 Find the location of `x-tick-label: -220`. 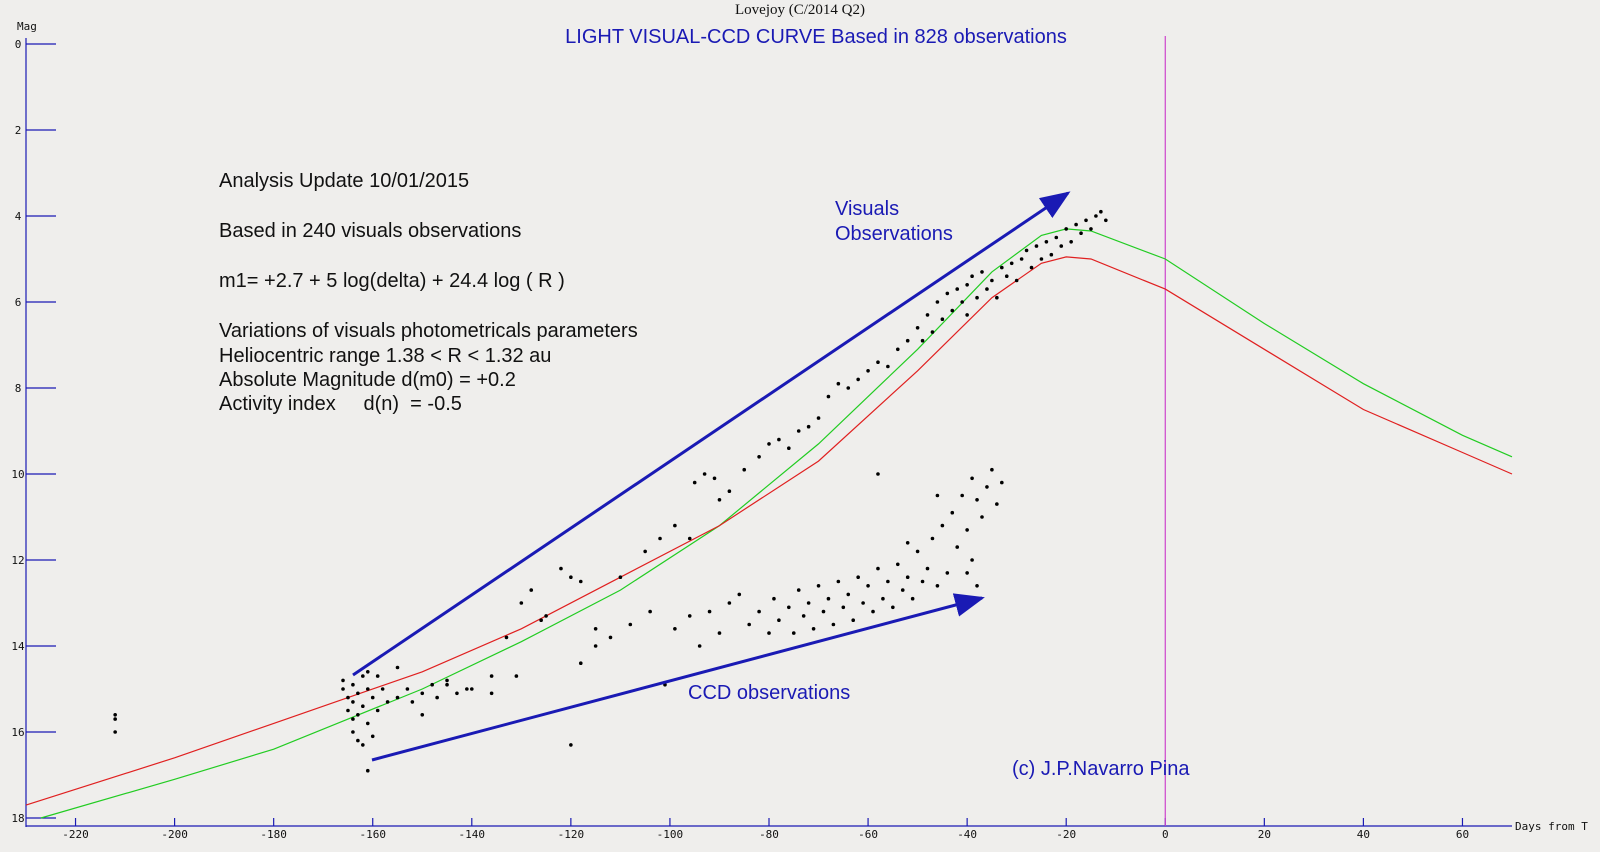

x-tick-label: -220 is located at coordinates (75, 834).